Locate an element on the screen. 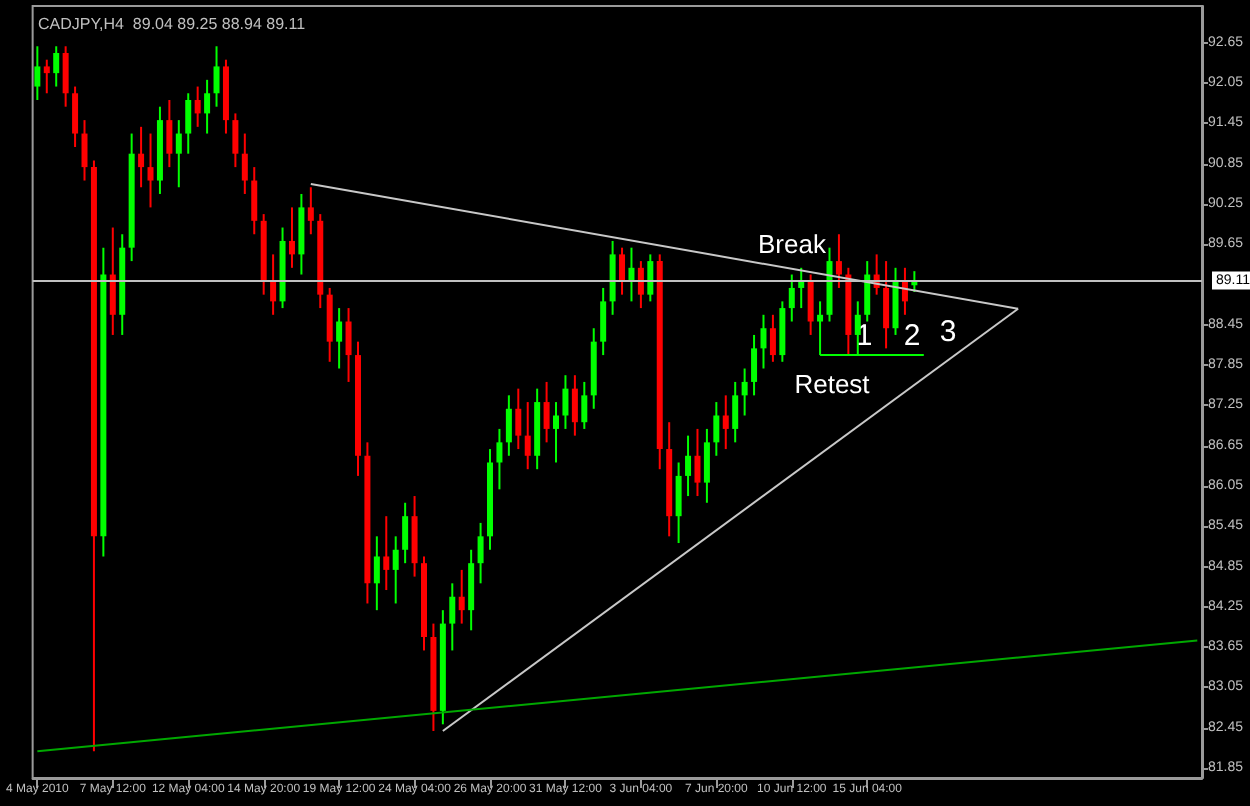  annotation: 2 is located at coordinates (912, 336).